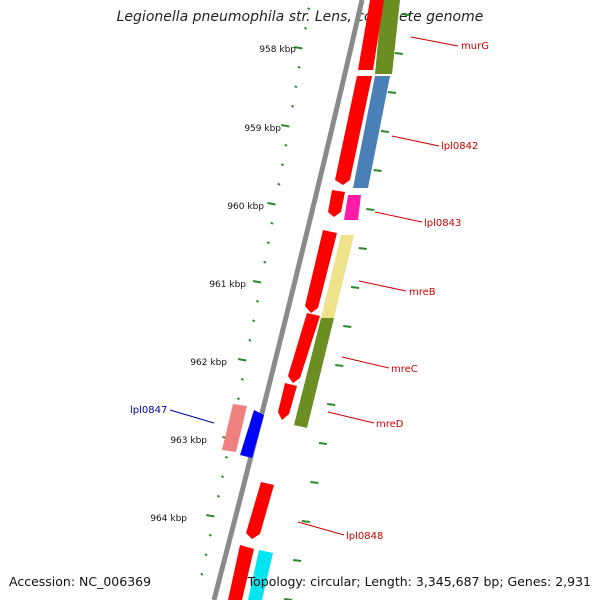 This screenshot has width=600, height=600. Describe the element at coordinates (192, 416) in the screenshot. I see `leader-lpl0847` at that location.